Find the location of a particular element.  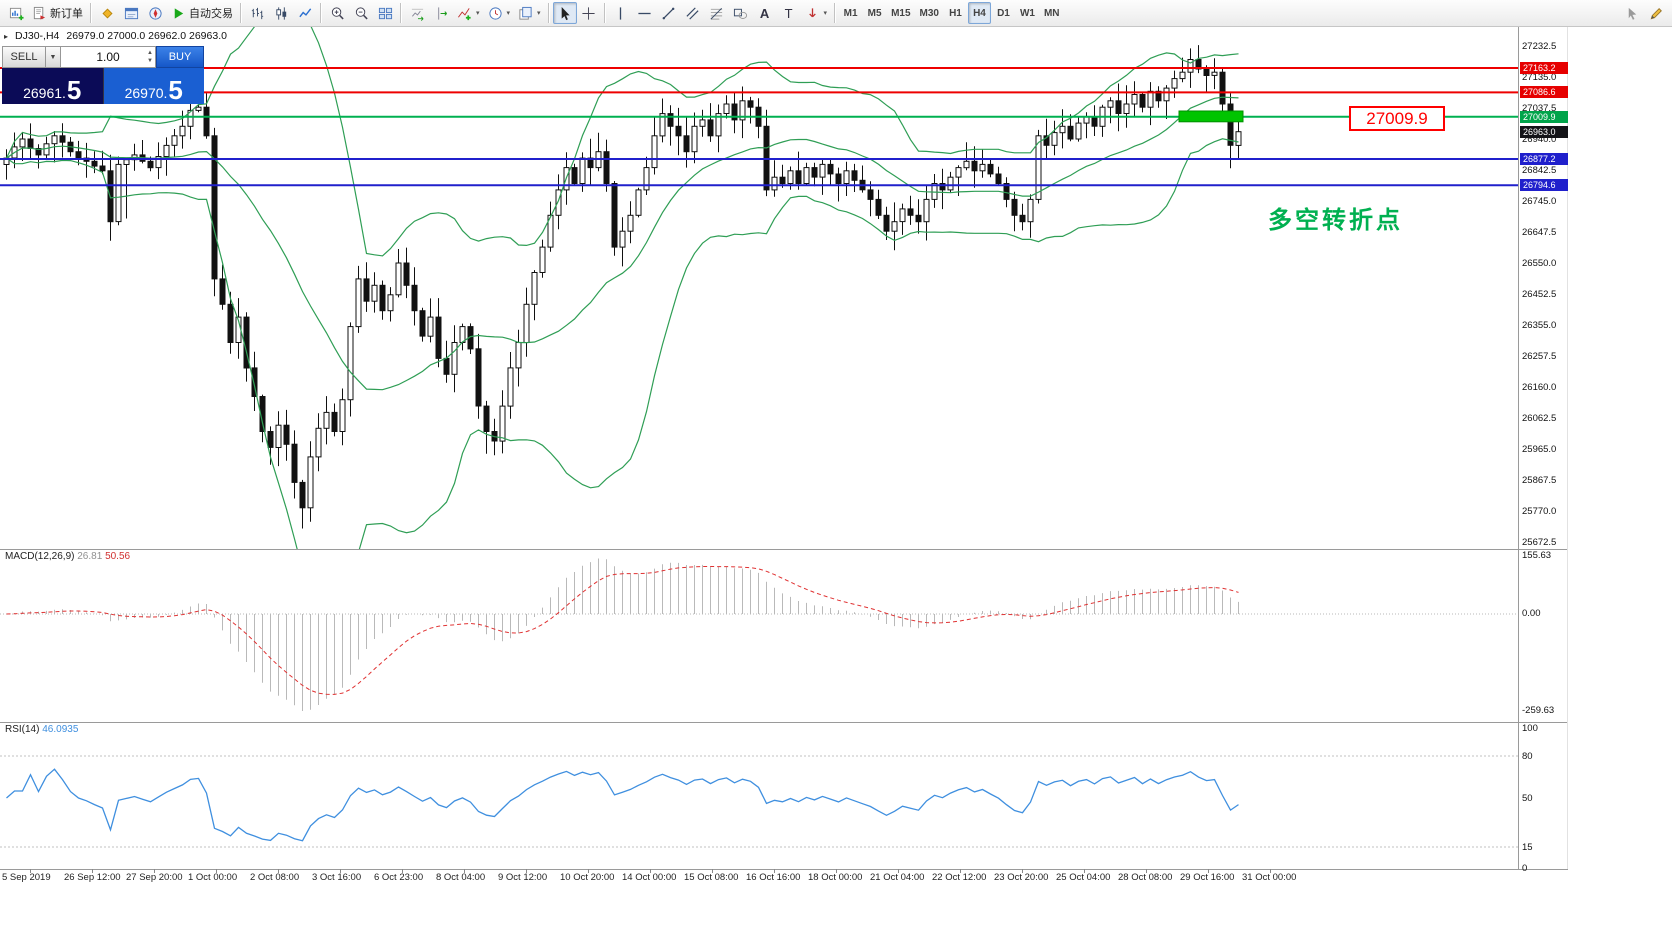

new-order-button: 新订单 is located at coordinates (57, 13).